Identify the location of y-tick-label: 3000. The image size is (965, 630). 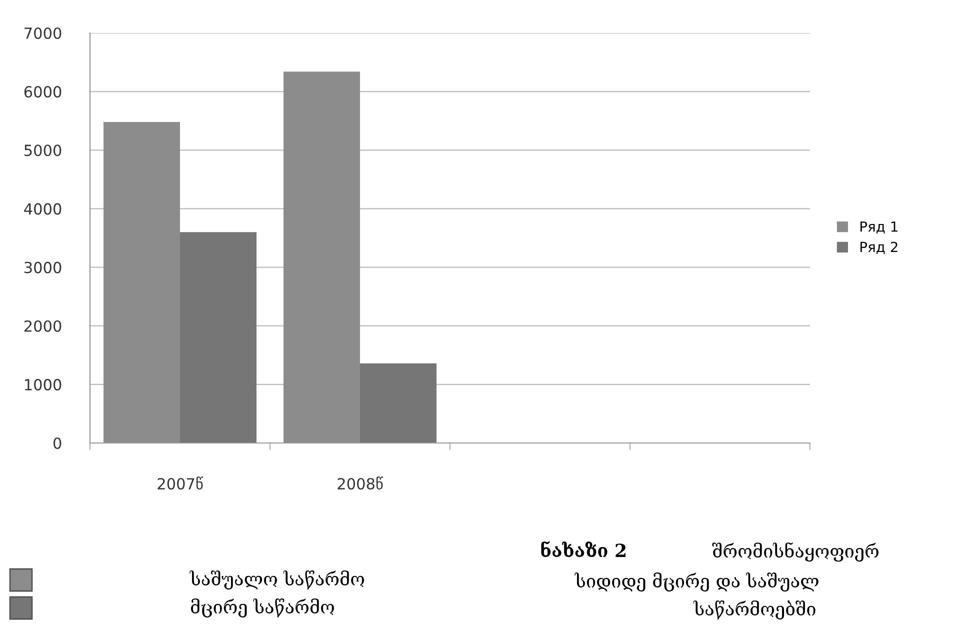
(43, 268).